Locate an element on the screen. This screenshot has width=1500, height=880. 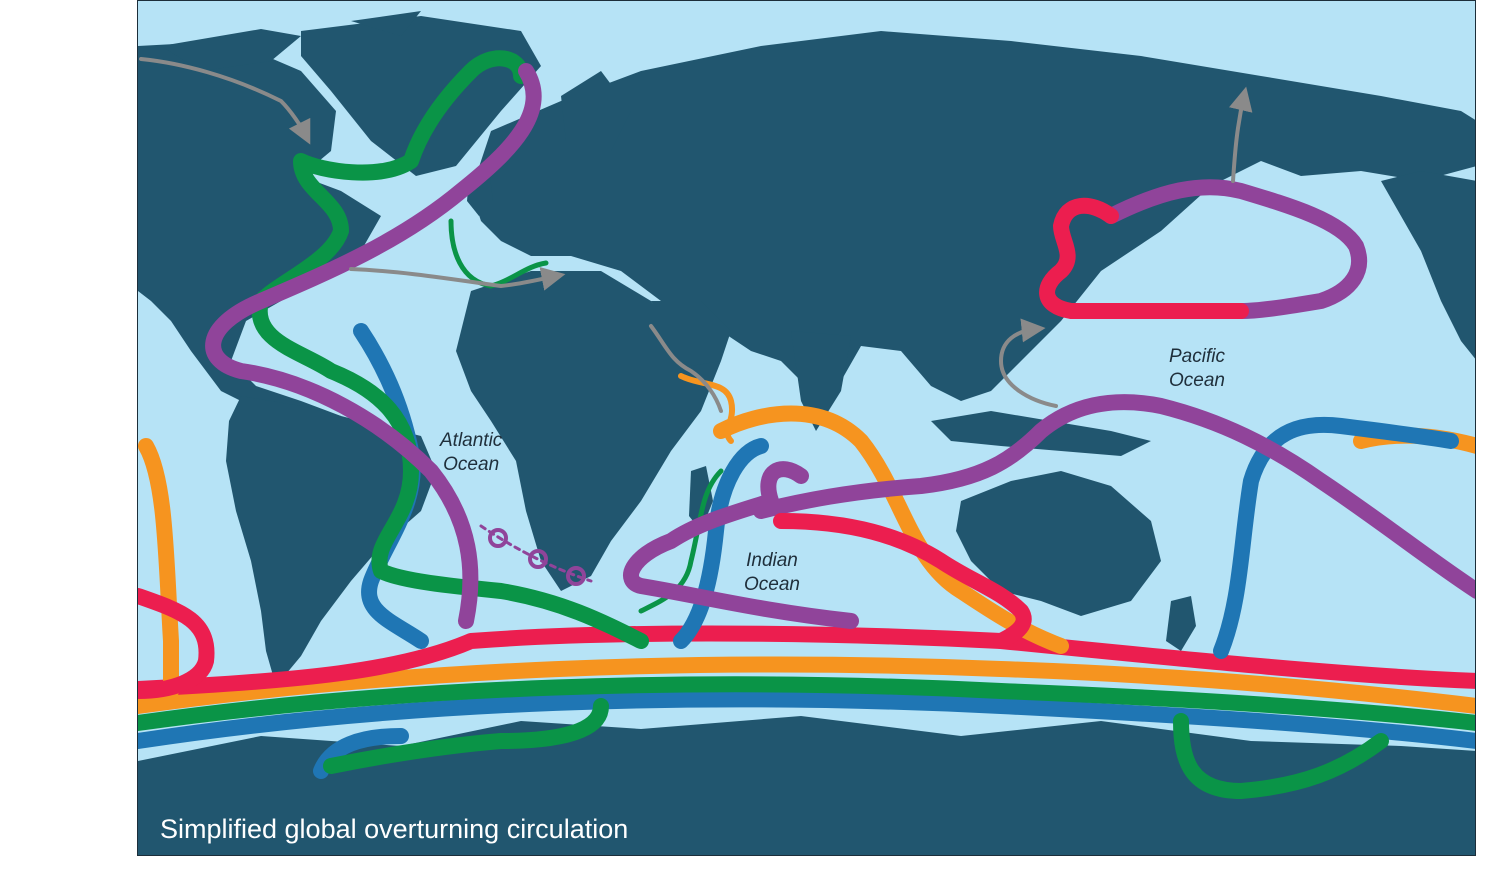
flow-green-indian is located at coordinates (681, 541).